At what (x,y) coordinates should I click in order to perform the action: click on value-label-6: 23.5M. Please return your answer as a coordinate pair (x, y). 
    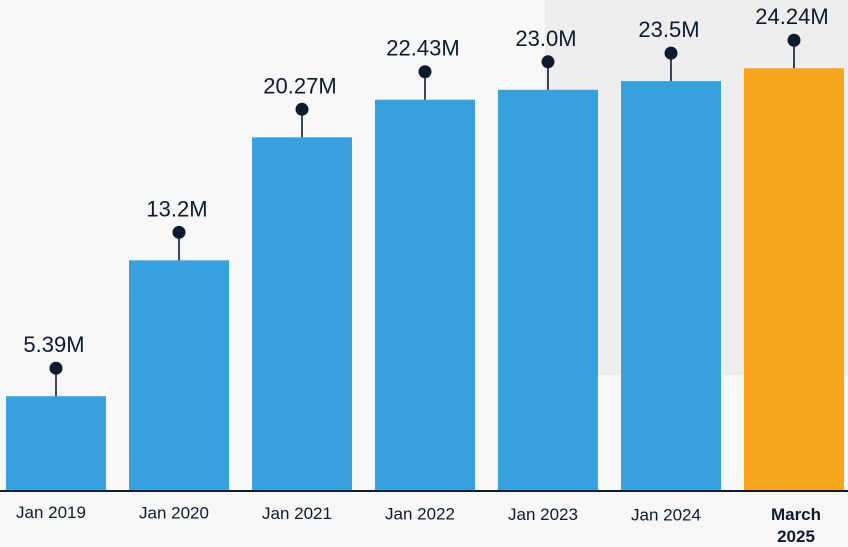
    Looking at the image, I should click on (668, 29).